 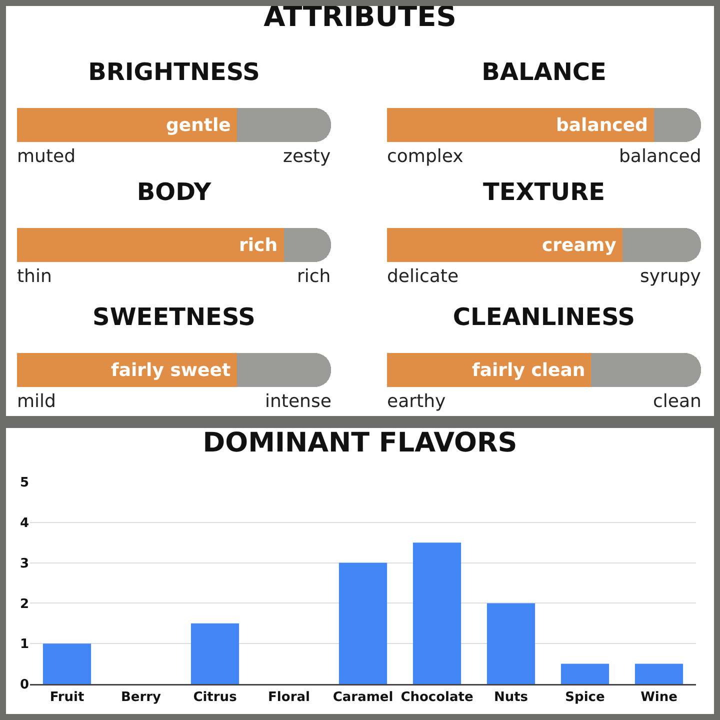 I want to click on annotation: fairly sweet, so click(x=171, y=370).